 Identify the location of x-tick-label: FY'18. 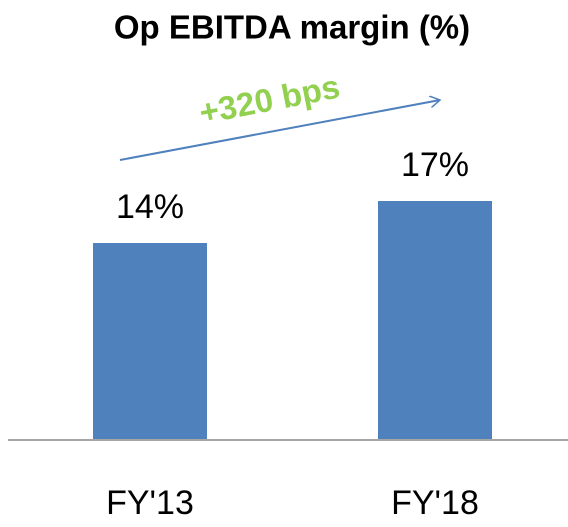
(435, 503).